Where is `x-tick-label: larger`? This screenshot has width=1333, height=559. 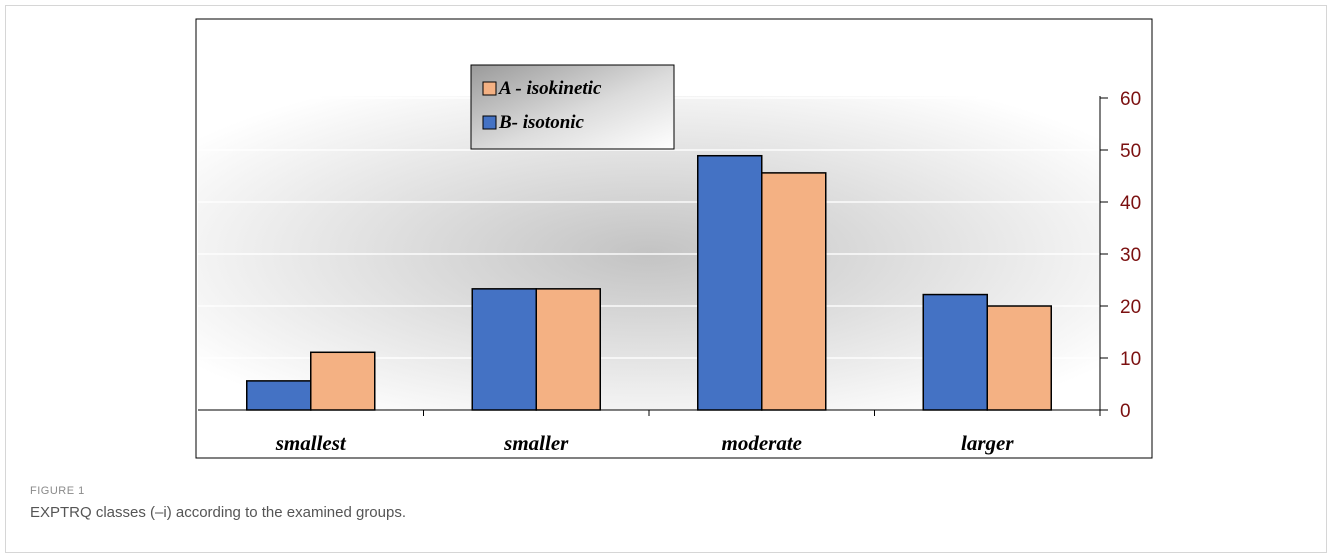
x-tick-label: larger is located at coordinates (987, 443).